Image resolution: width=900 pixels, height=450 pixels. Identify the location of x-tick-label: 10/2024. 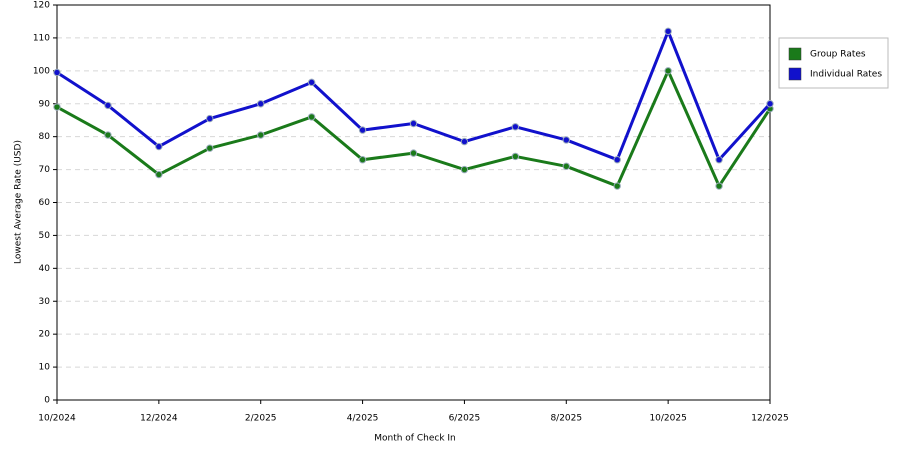
(57, 419).